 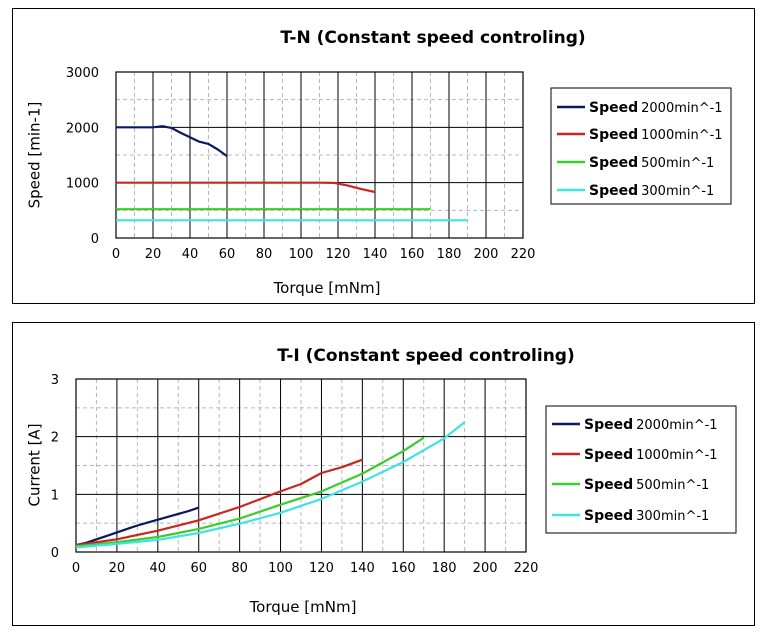 I want to click on chart-title: T-N (Constant speed controling), so click(x=432, y=38).